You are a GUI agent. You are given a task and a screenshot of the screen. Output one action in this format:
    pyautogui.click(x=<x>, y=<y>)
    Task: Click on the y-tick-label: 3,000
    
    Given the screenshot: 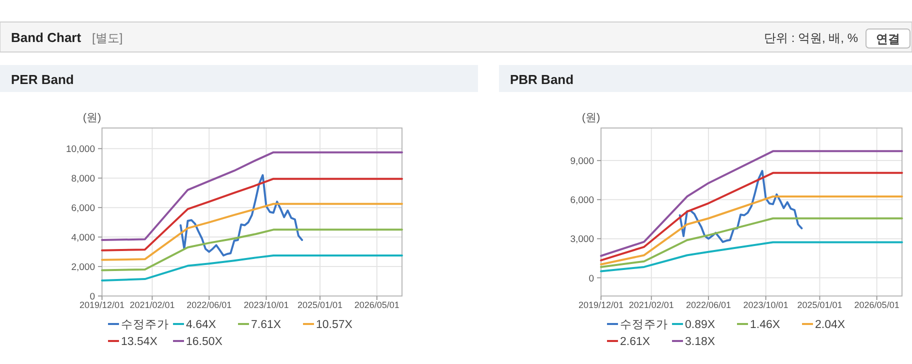 What is the action you would take?
    pyautogui.click(x=582, y=240)
    